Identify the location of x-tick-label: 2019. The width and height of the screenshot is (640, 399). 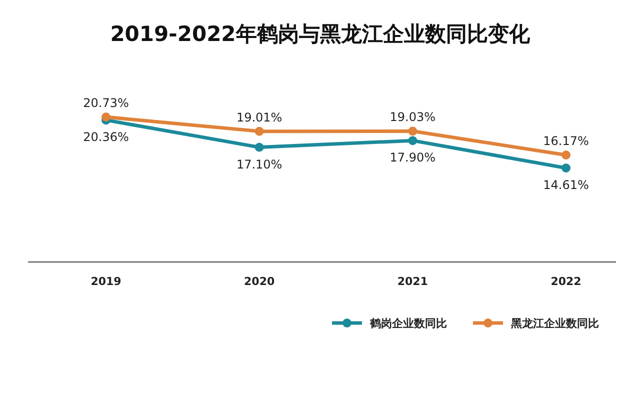
(106, 281).